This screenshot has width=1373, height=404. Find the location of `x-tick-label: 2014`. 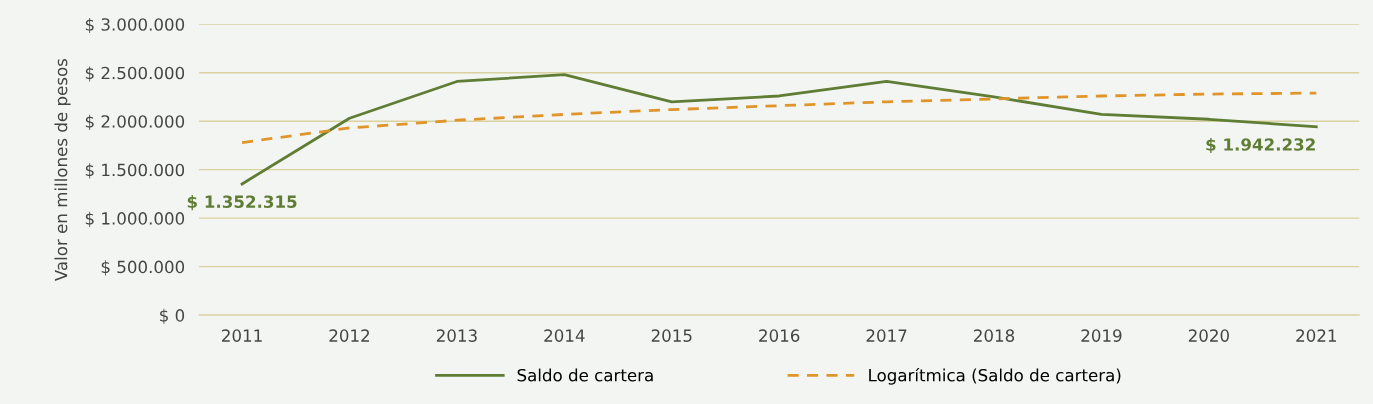

x-tick-label: 2014 is located at coordinates (564, 335).